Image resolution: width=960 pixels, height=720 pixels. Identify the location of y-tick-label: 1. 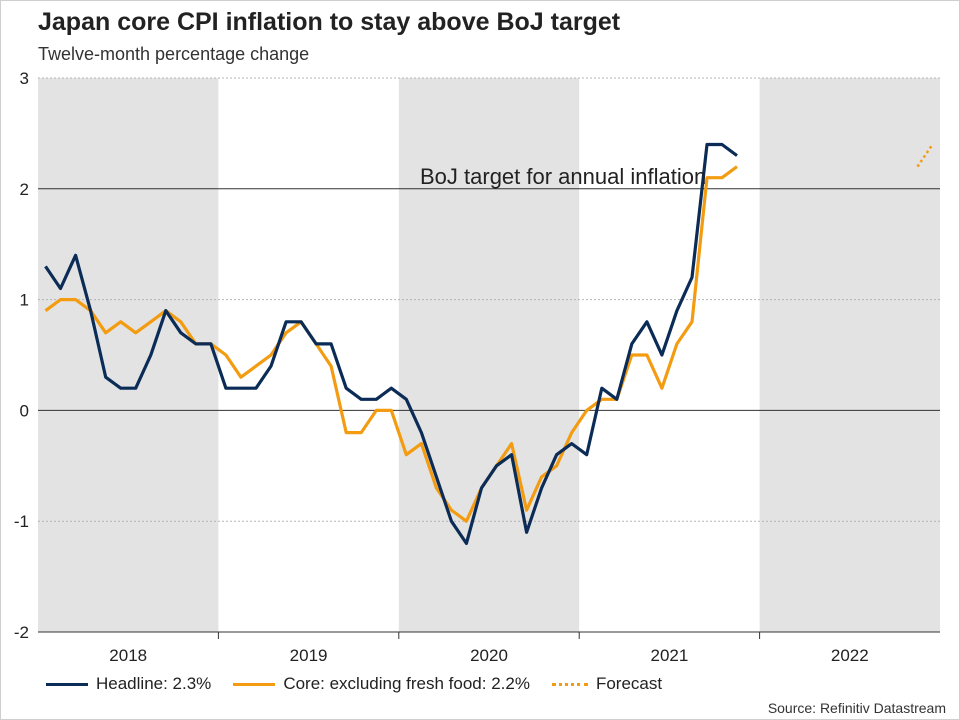
(24, 300).